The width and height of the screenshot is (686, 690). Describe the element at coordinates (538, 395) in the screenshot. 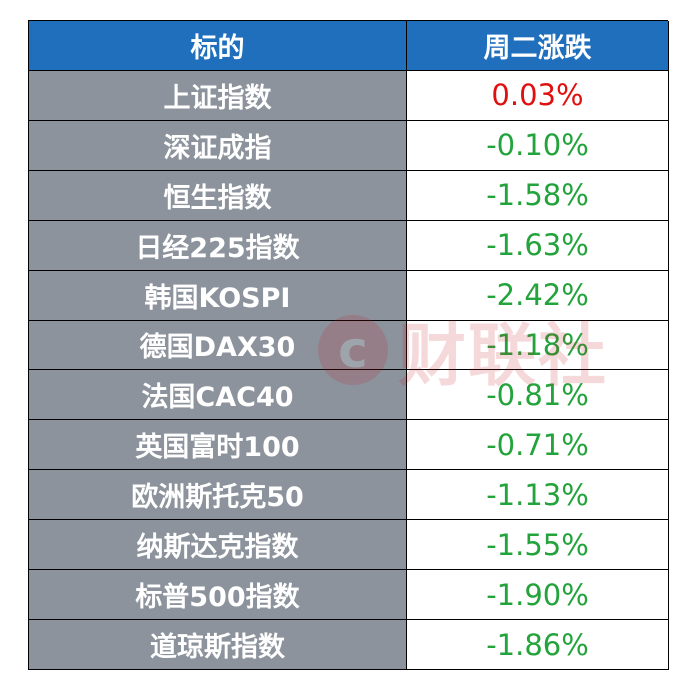

I see `row-change: -0.81%` at that location.